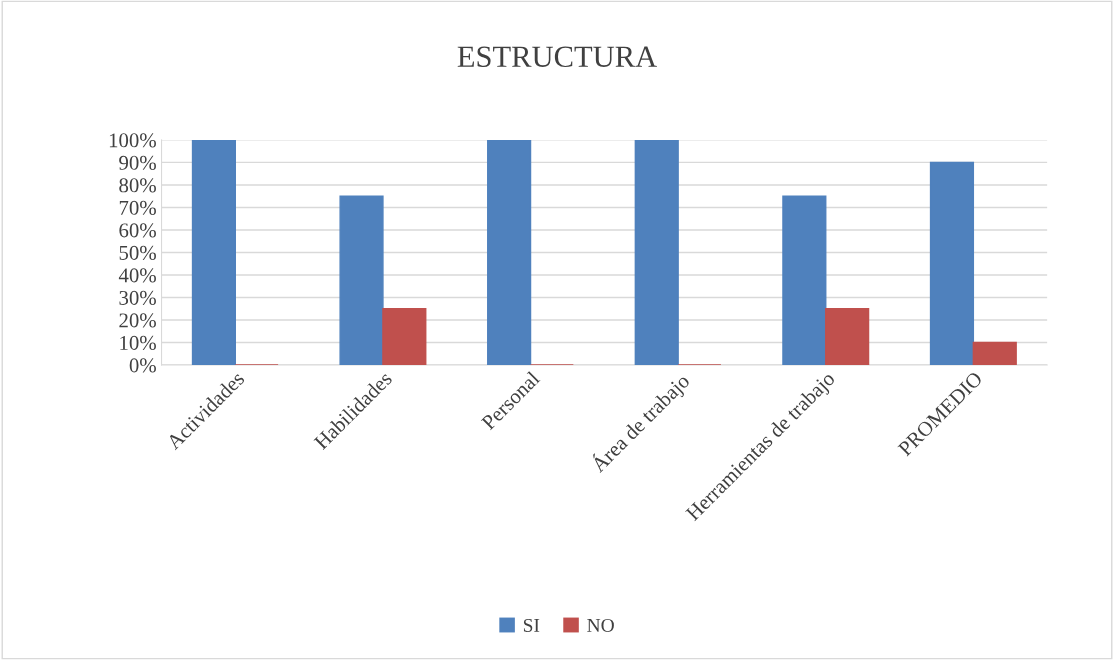 This screenshot has width=1114, height=660. I want to click on legend-label: SI, so click(531, 625).